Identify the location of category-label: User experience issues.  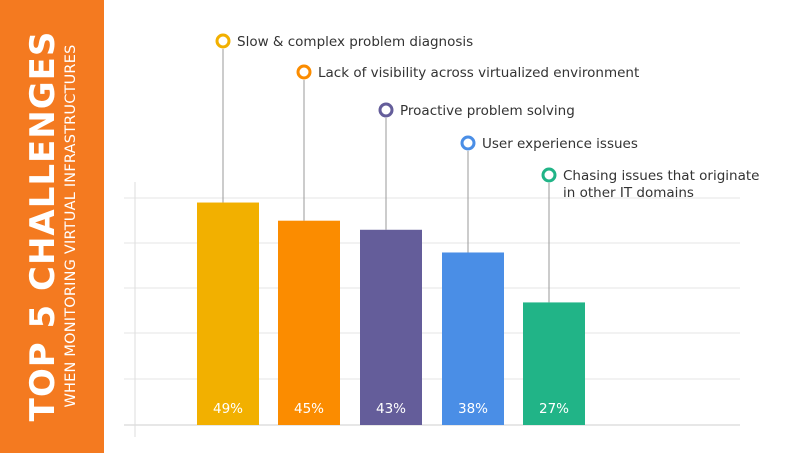
(560, 144).